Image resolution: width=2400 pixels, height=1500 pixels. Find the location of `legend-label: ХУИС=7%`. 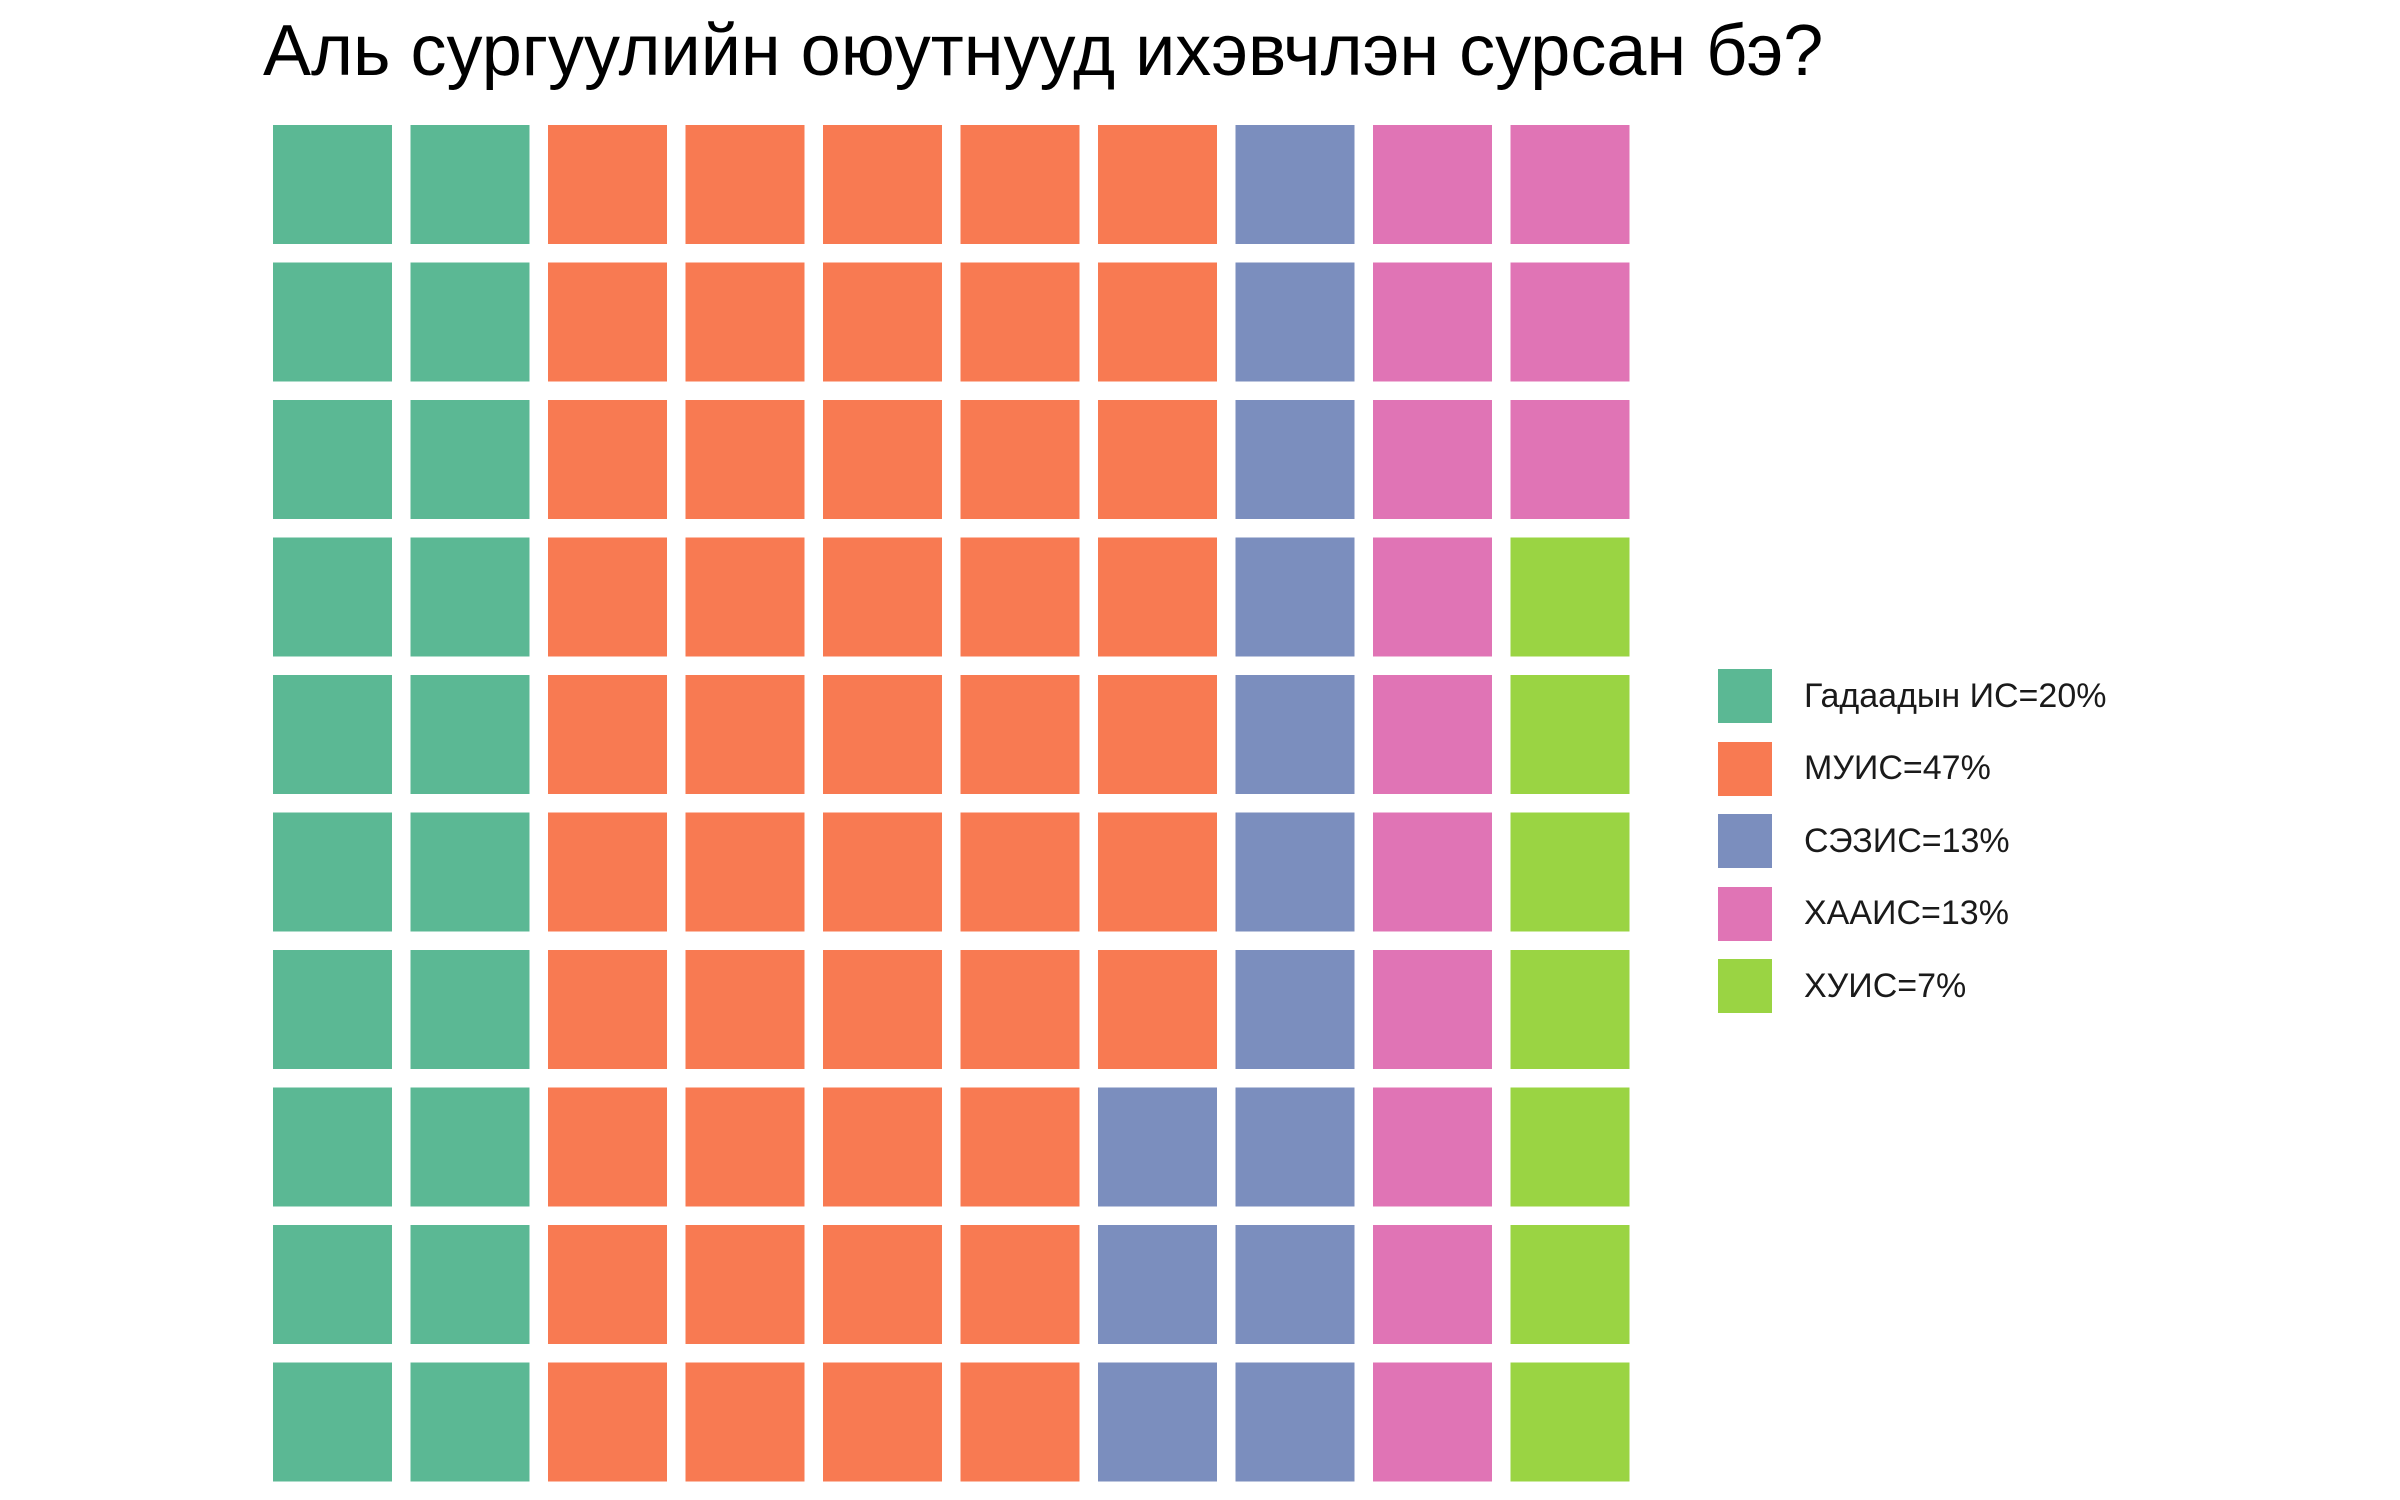

legend-label: ХУИС=7% is located at coordinates (1885, 985).